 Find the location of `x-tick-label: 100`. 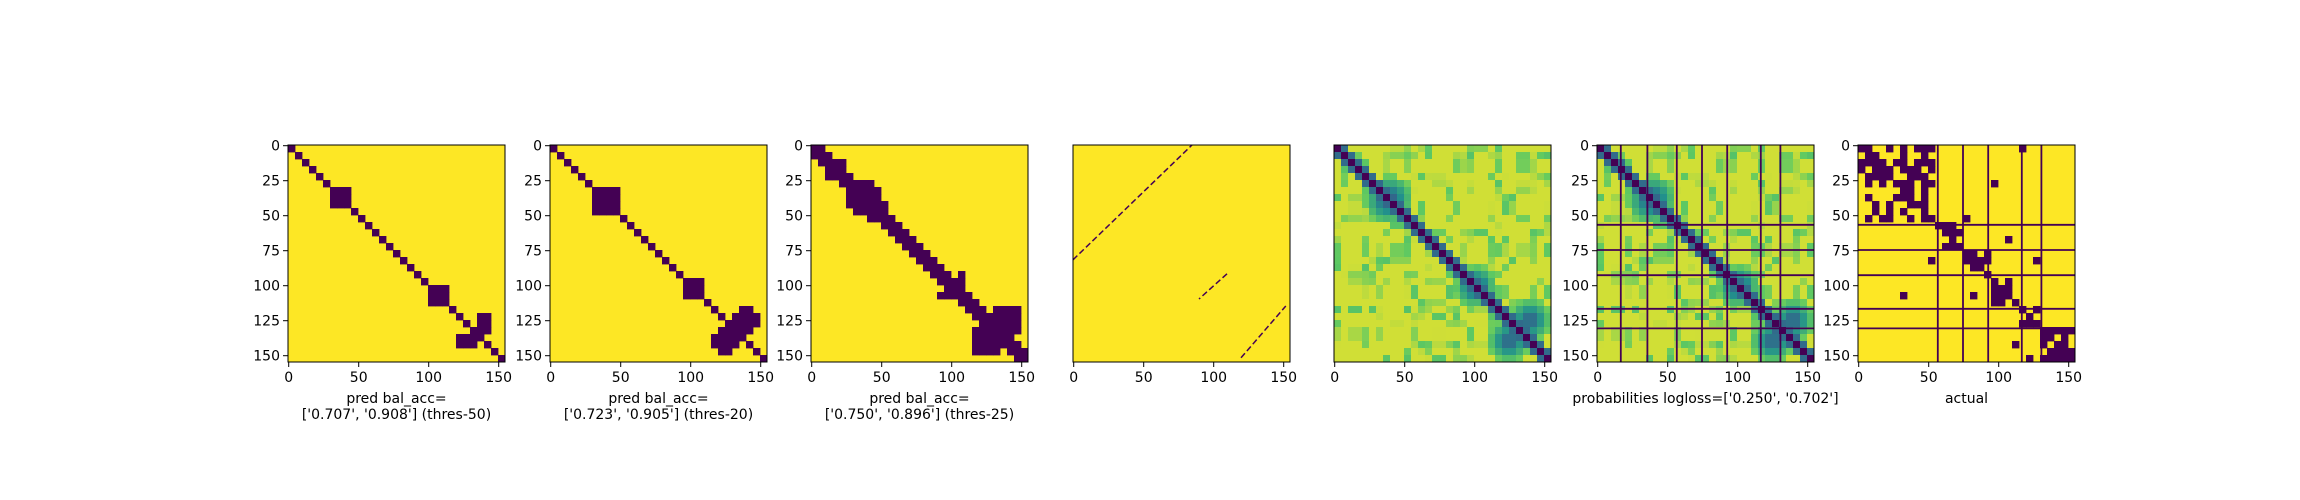

x-tick-label: 100 is located at coordinates (690, 378).